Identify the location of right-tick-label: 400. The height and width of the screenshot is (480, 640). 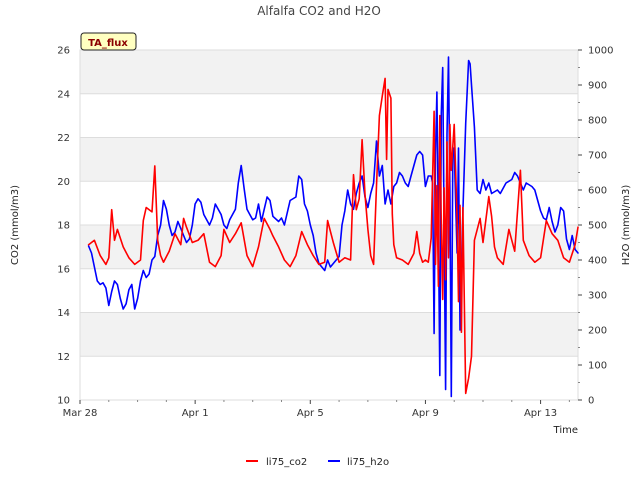
(597, 261).